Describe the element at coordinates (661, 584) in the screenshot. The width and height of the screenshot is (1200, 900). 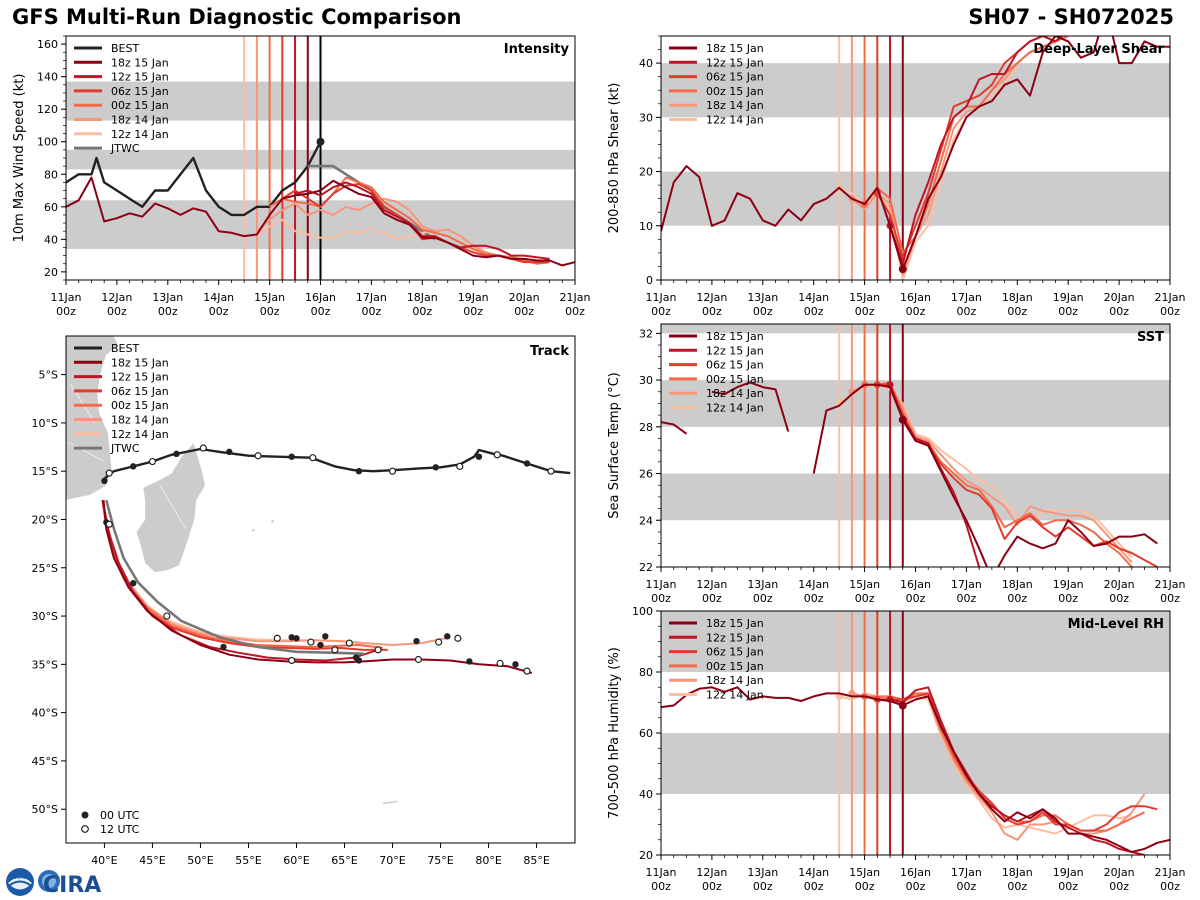
I see `x-tick-label: 11Jan` at that location.